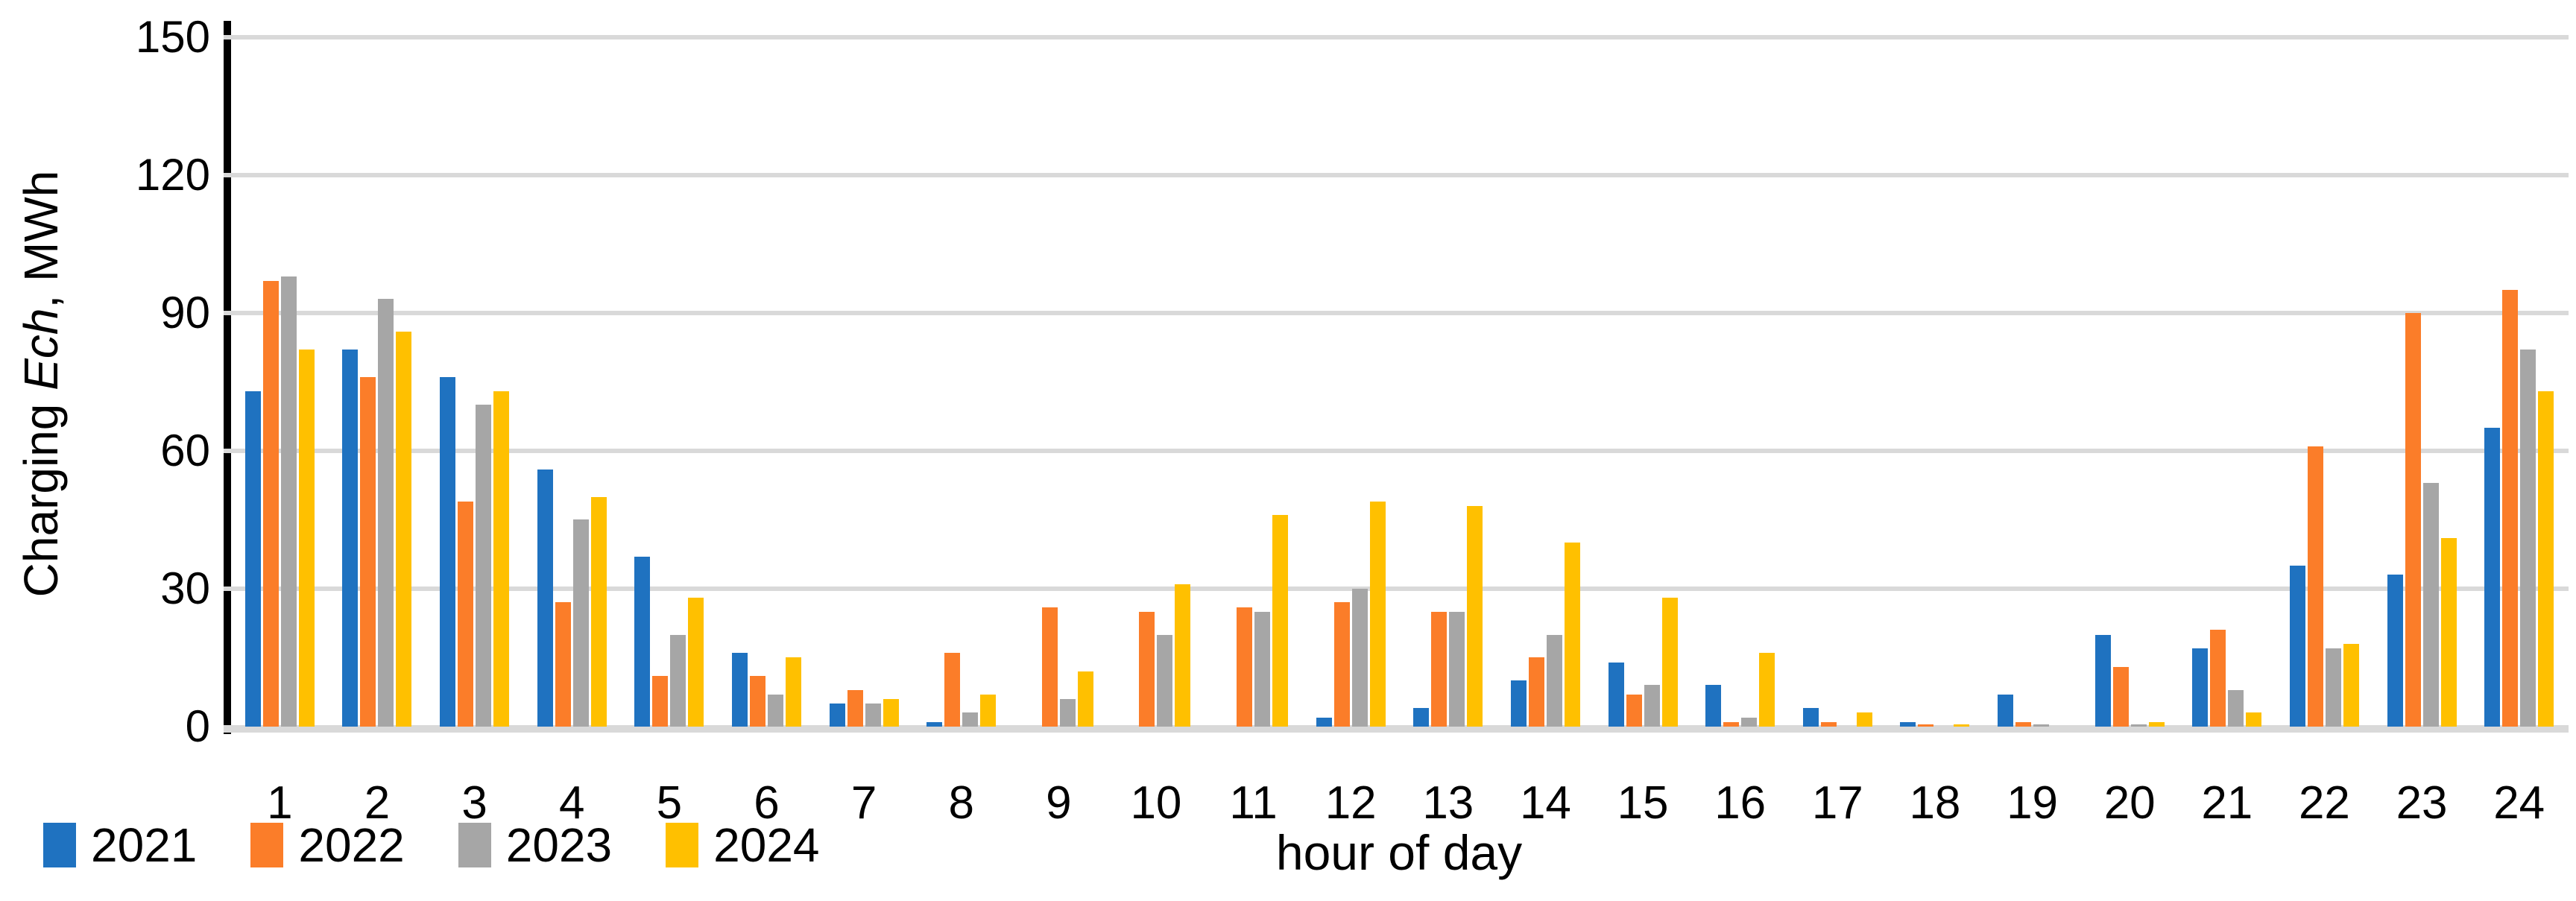  What do you see at coordinates (1837, 803) in the screenshot?
I see `x-tick-label-17: 17` at bounding box center [1837, 803].